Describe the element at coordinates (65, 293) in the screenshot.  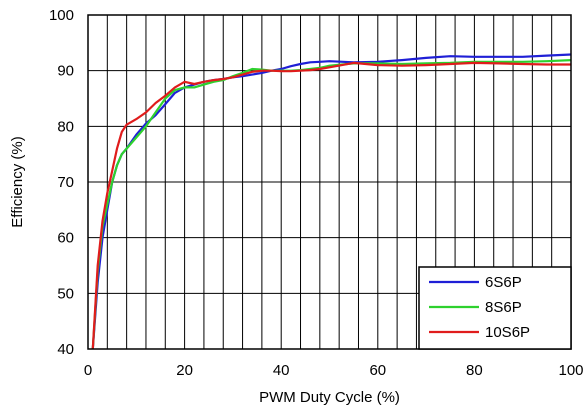
I see `y-tick-label: 50` at that location.